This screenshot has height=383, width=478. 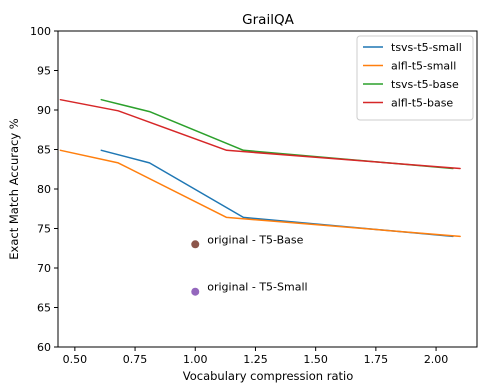 What do you see at coordinates (436, 359) in the screenshot?
I see `x-tick-label: 2.00` at bounding box center [436, 359].